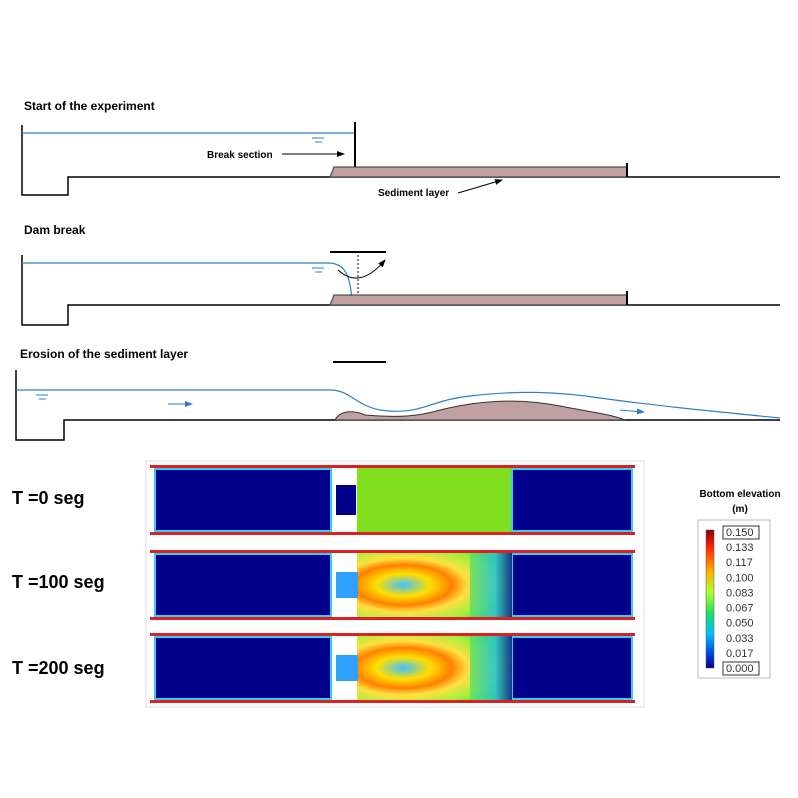 The image size is (798, 798). Describe the element at coordinates (740, 509) in the screenshot. I see `colorbar-title: (m)` at that location.